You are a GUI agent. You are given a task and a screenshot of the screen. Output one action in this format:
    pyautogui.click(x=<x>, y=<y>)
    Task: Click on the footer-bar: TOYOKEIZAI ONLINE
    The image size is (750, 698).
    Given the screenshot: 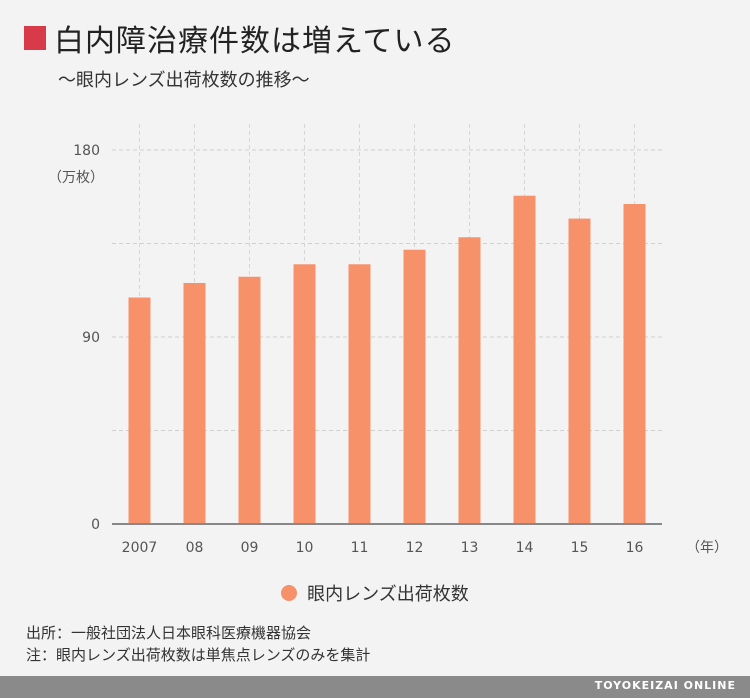 What is the action you would take?
    pyautogui.click(x=375, y=687)
    